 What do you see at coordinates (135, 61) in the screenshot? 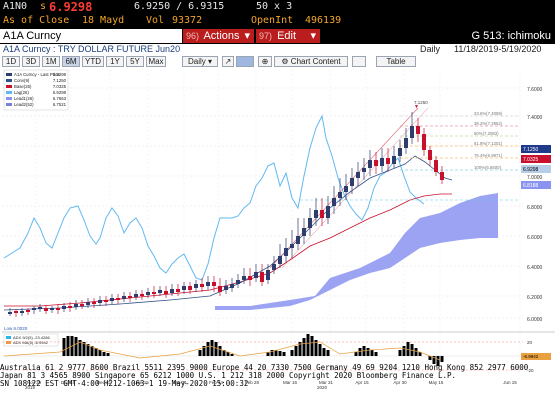
I see `period-button-5y: 5Y` at bounding box center [135, 61].